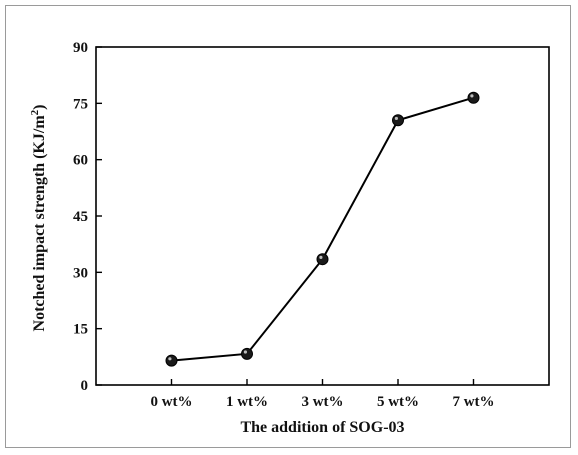 This screenshot has width=578, height=455. Describe the element at coordinates (398, 402) in the screenshot. I see `x-tick-label: 5 wt%` at that location.